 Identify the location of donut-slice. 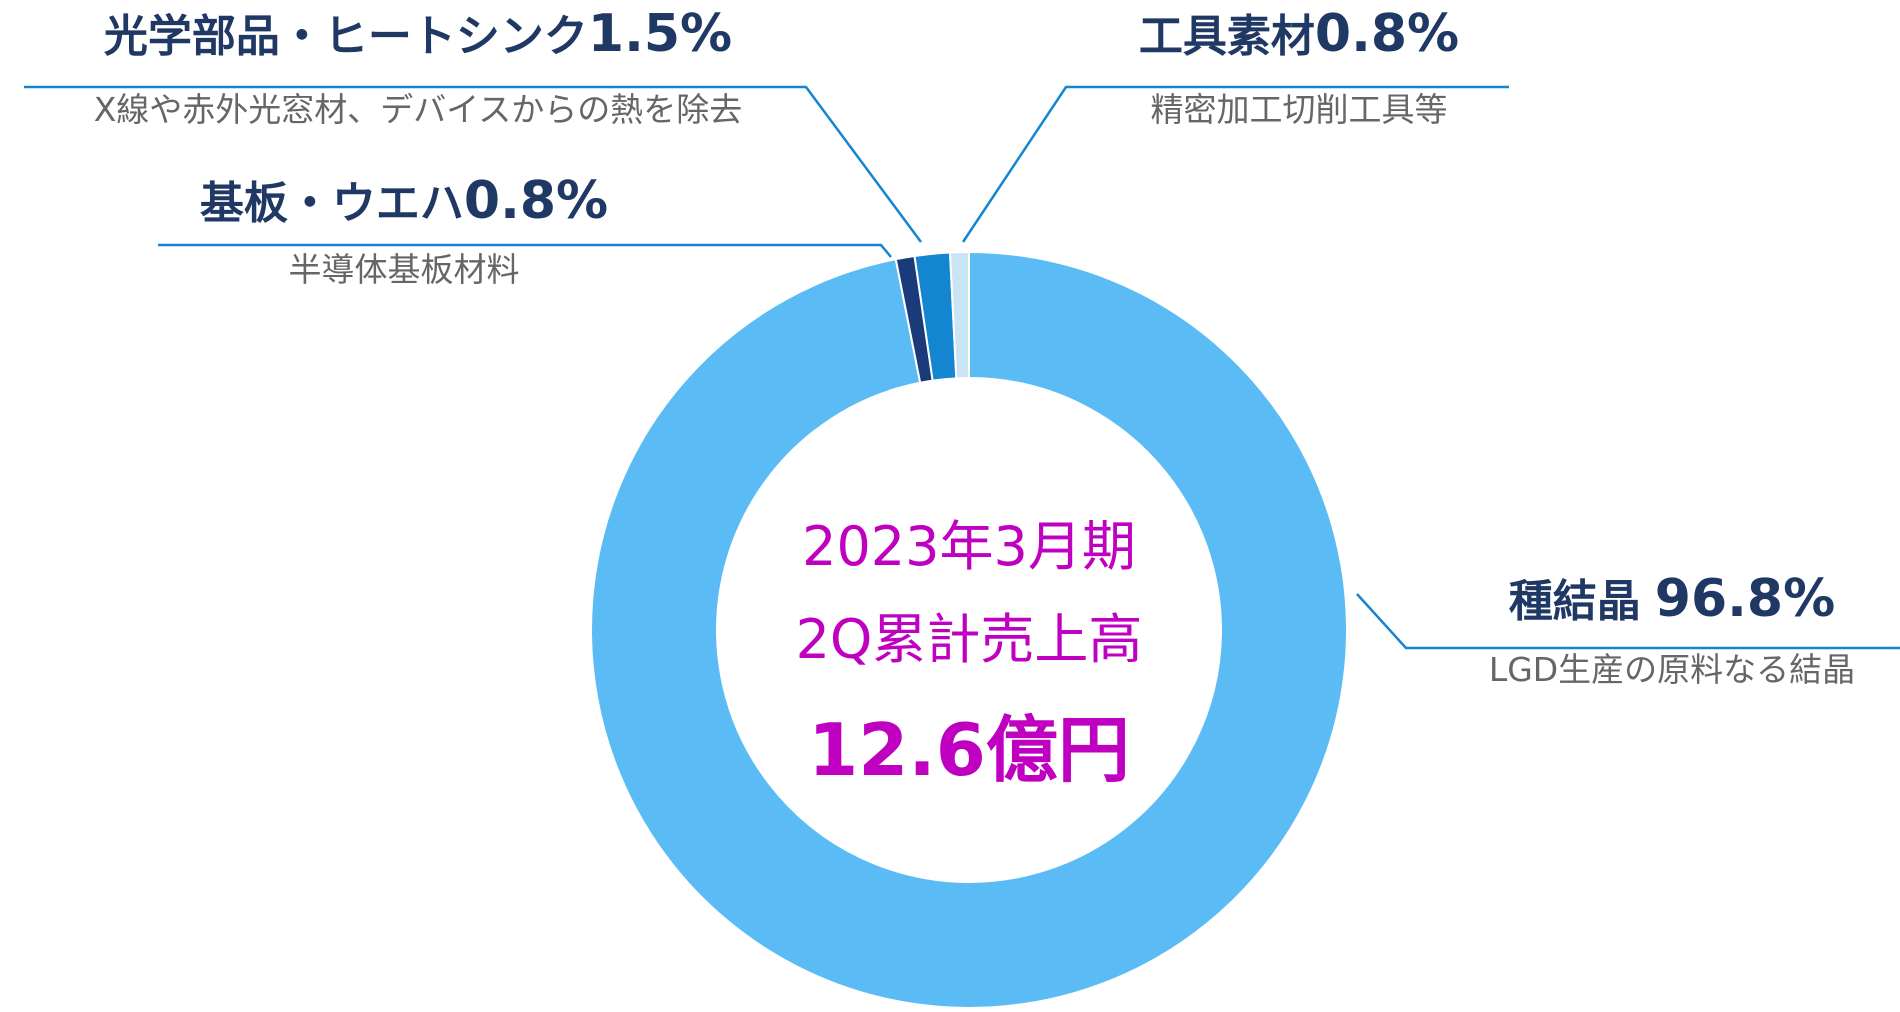
(959, 315).